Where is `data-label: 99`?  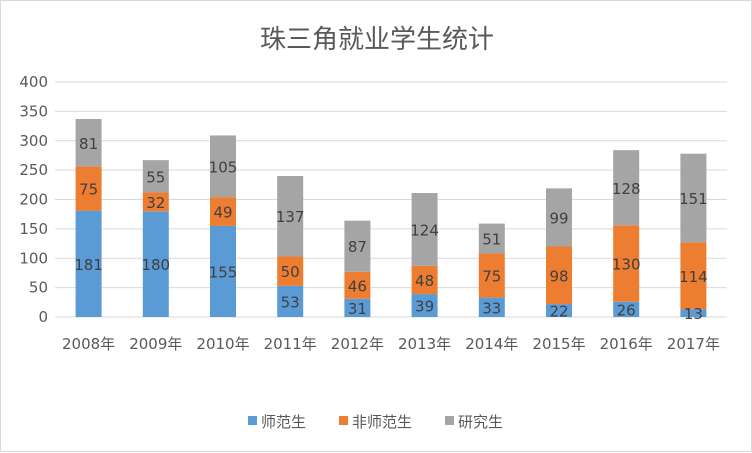 data-label: 99 is located at coordinates (558, 218).